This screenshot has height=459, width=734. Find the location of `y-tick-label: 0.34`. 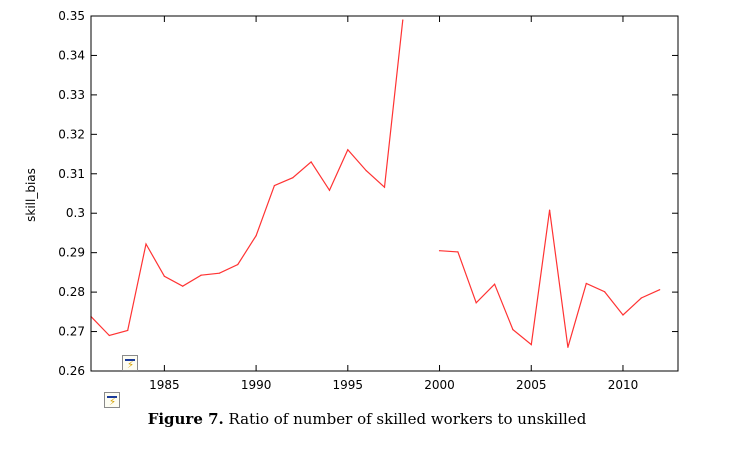

y-tick-label: 0.34 is located at coordinates (71, 55).